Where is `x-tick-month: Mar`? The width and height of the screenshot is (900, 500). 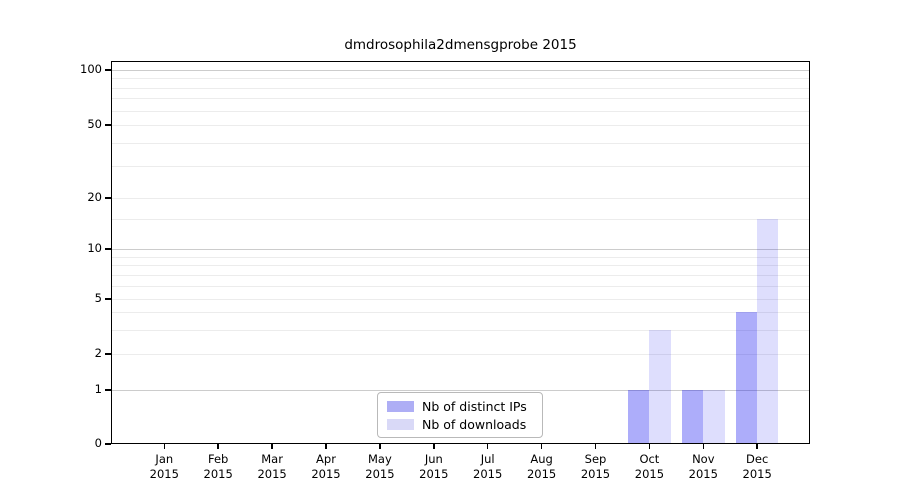 x-tick-month: Mar is located at coordinates (272, 459).